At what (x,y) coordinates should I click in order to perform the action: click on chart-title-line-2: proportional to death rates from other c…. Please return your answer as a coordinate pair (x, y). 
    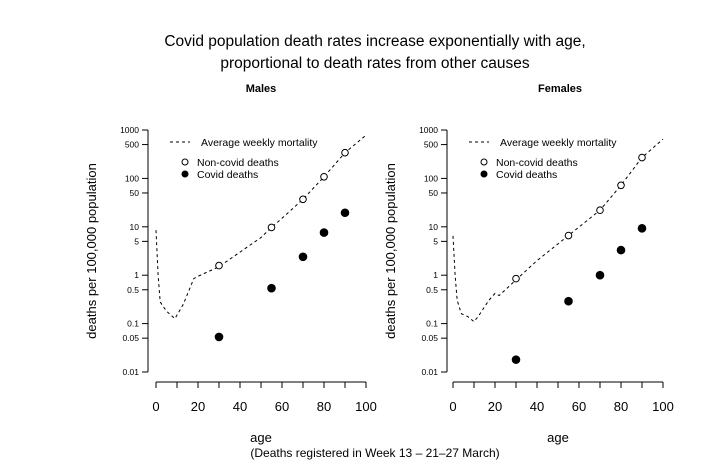
    Looking at the image, I should click on (375, 63).